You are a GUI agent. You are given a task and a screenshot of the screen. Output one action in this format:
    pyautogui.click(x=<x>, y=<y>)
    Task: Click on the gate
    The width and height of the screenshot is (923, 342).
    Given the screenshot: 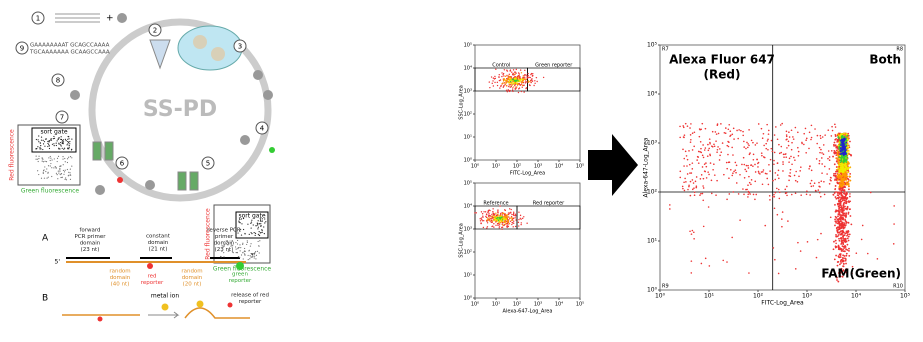 What is the action you would take?
    pyautogui.click(x=554, y=79)
    